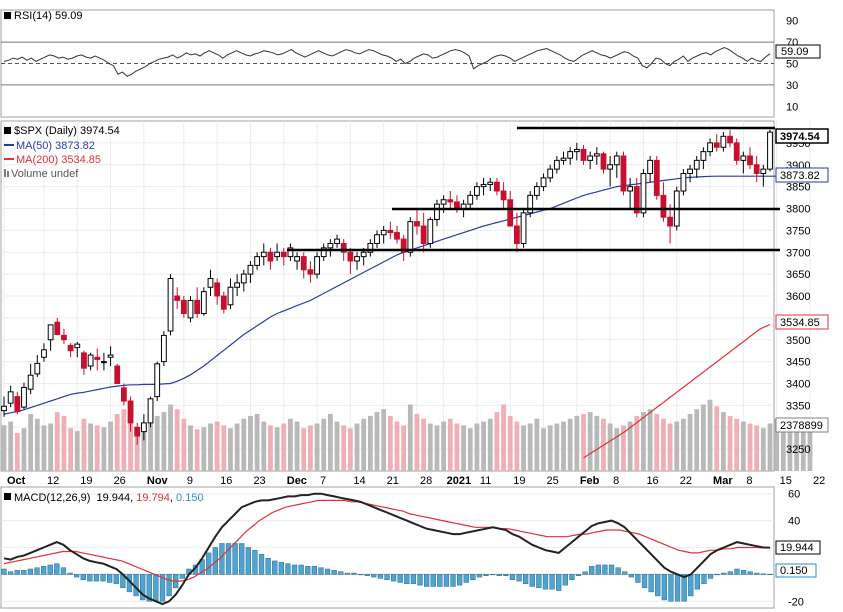  I want to click on price-tick-label: 3500, so click(798, 341).